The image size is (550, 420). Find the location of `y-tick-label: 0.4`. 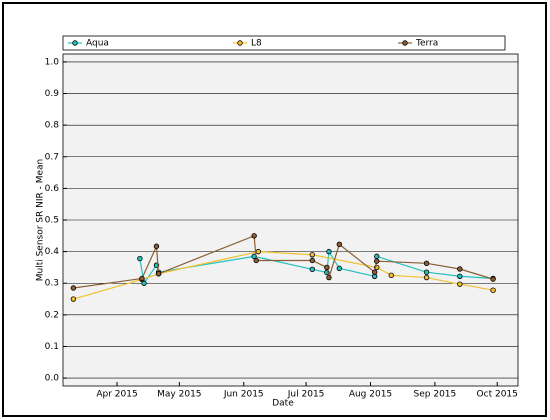

y-tick-label: 0.4 is located at coordinates (52, 252).